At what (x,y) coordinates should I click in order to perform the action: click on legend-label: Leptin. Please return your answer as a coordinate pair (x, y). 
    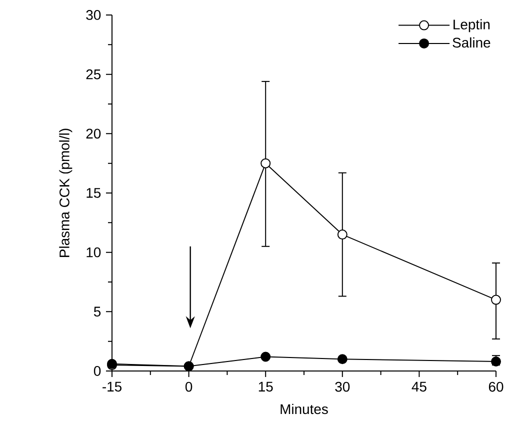
    Looking at the image, I should click on (472, 25).